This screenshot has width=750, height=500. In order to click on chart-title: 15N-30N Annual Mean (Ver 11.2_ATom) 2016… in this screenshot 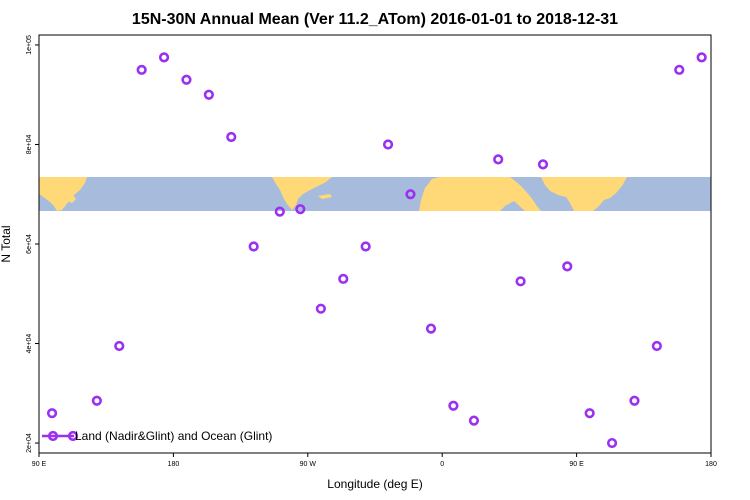, I will do `click(375, 19)`.